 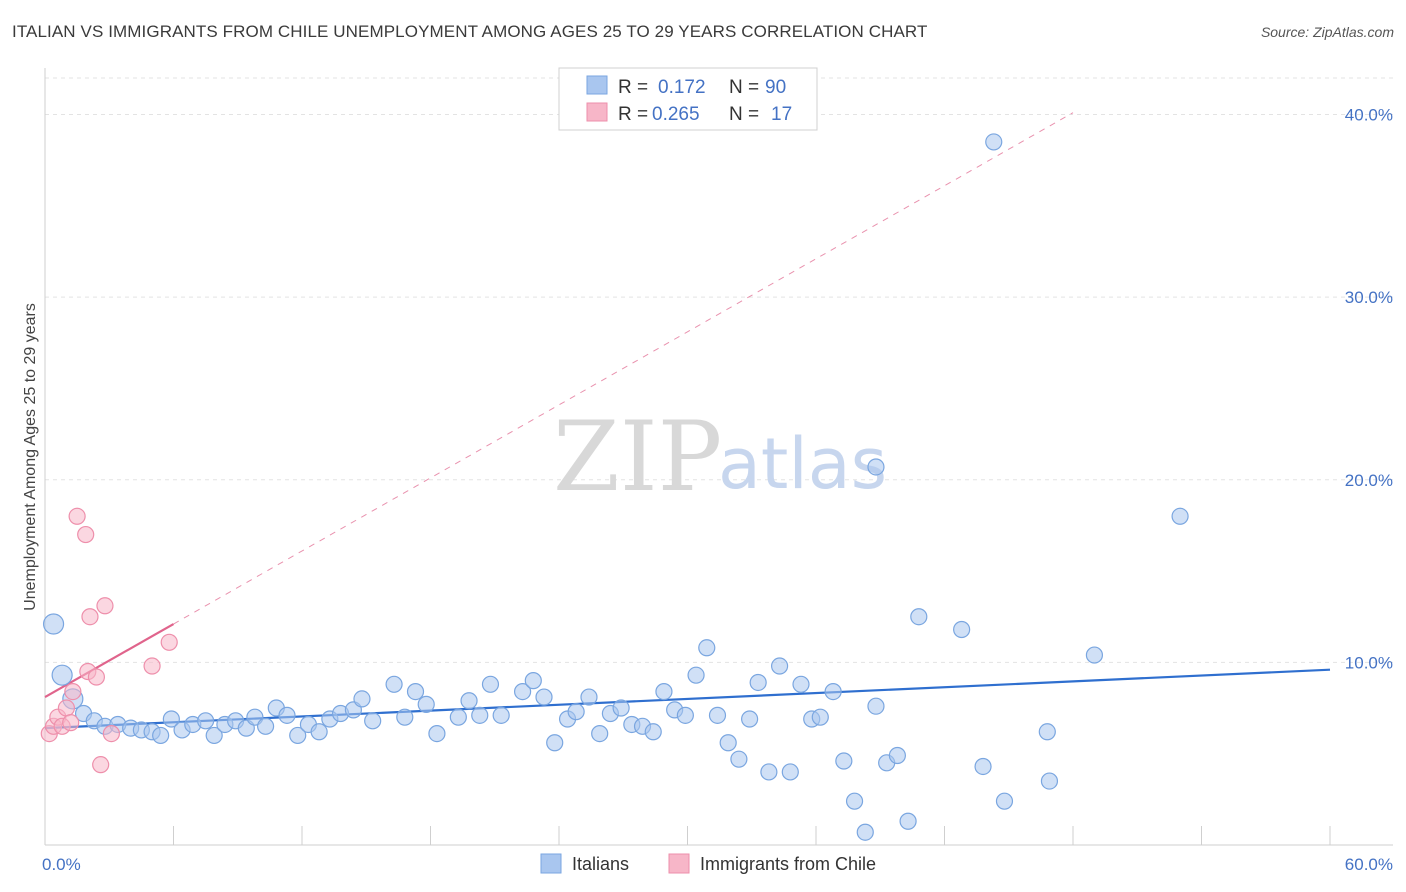 What do you see at coordinates (1369, 864) in the screenshot?
I see `x-tick-label-max: 60.0%` at bounding box center [1369, 864].